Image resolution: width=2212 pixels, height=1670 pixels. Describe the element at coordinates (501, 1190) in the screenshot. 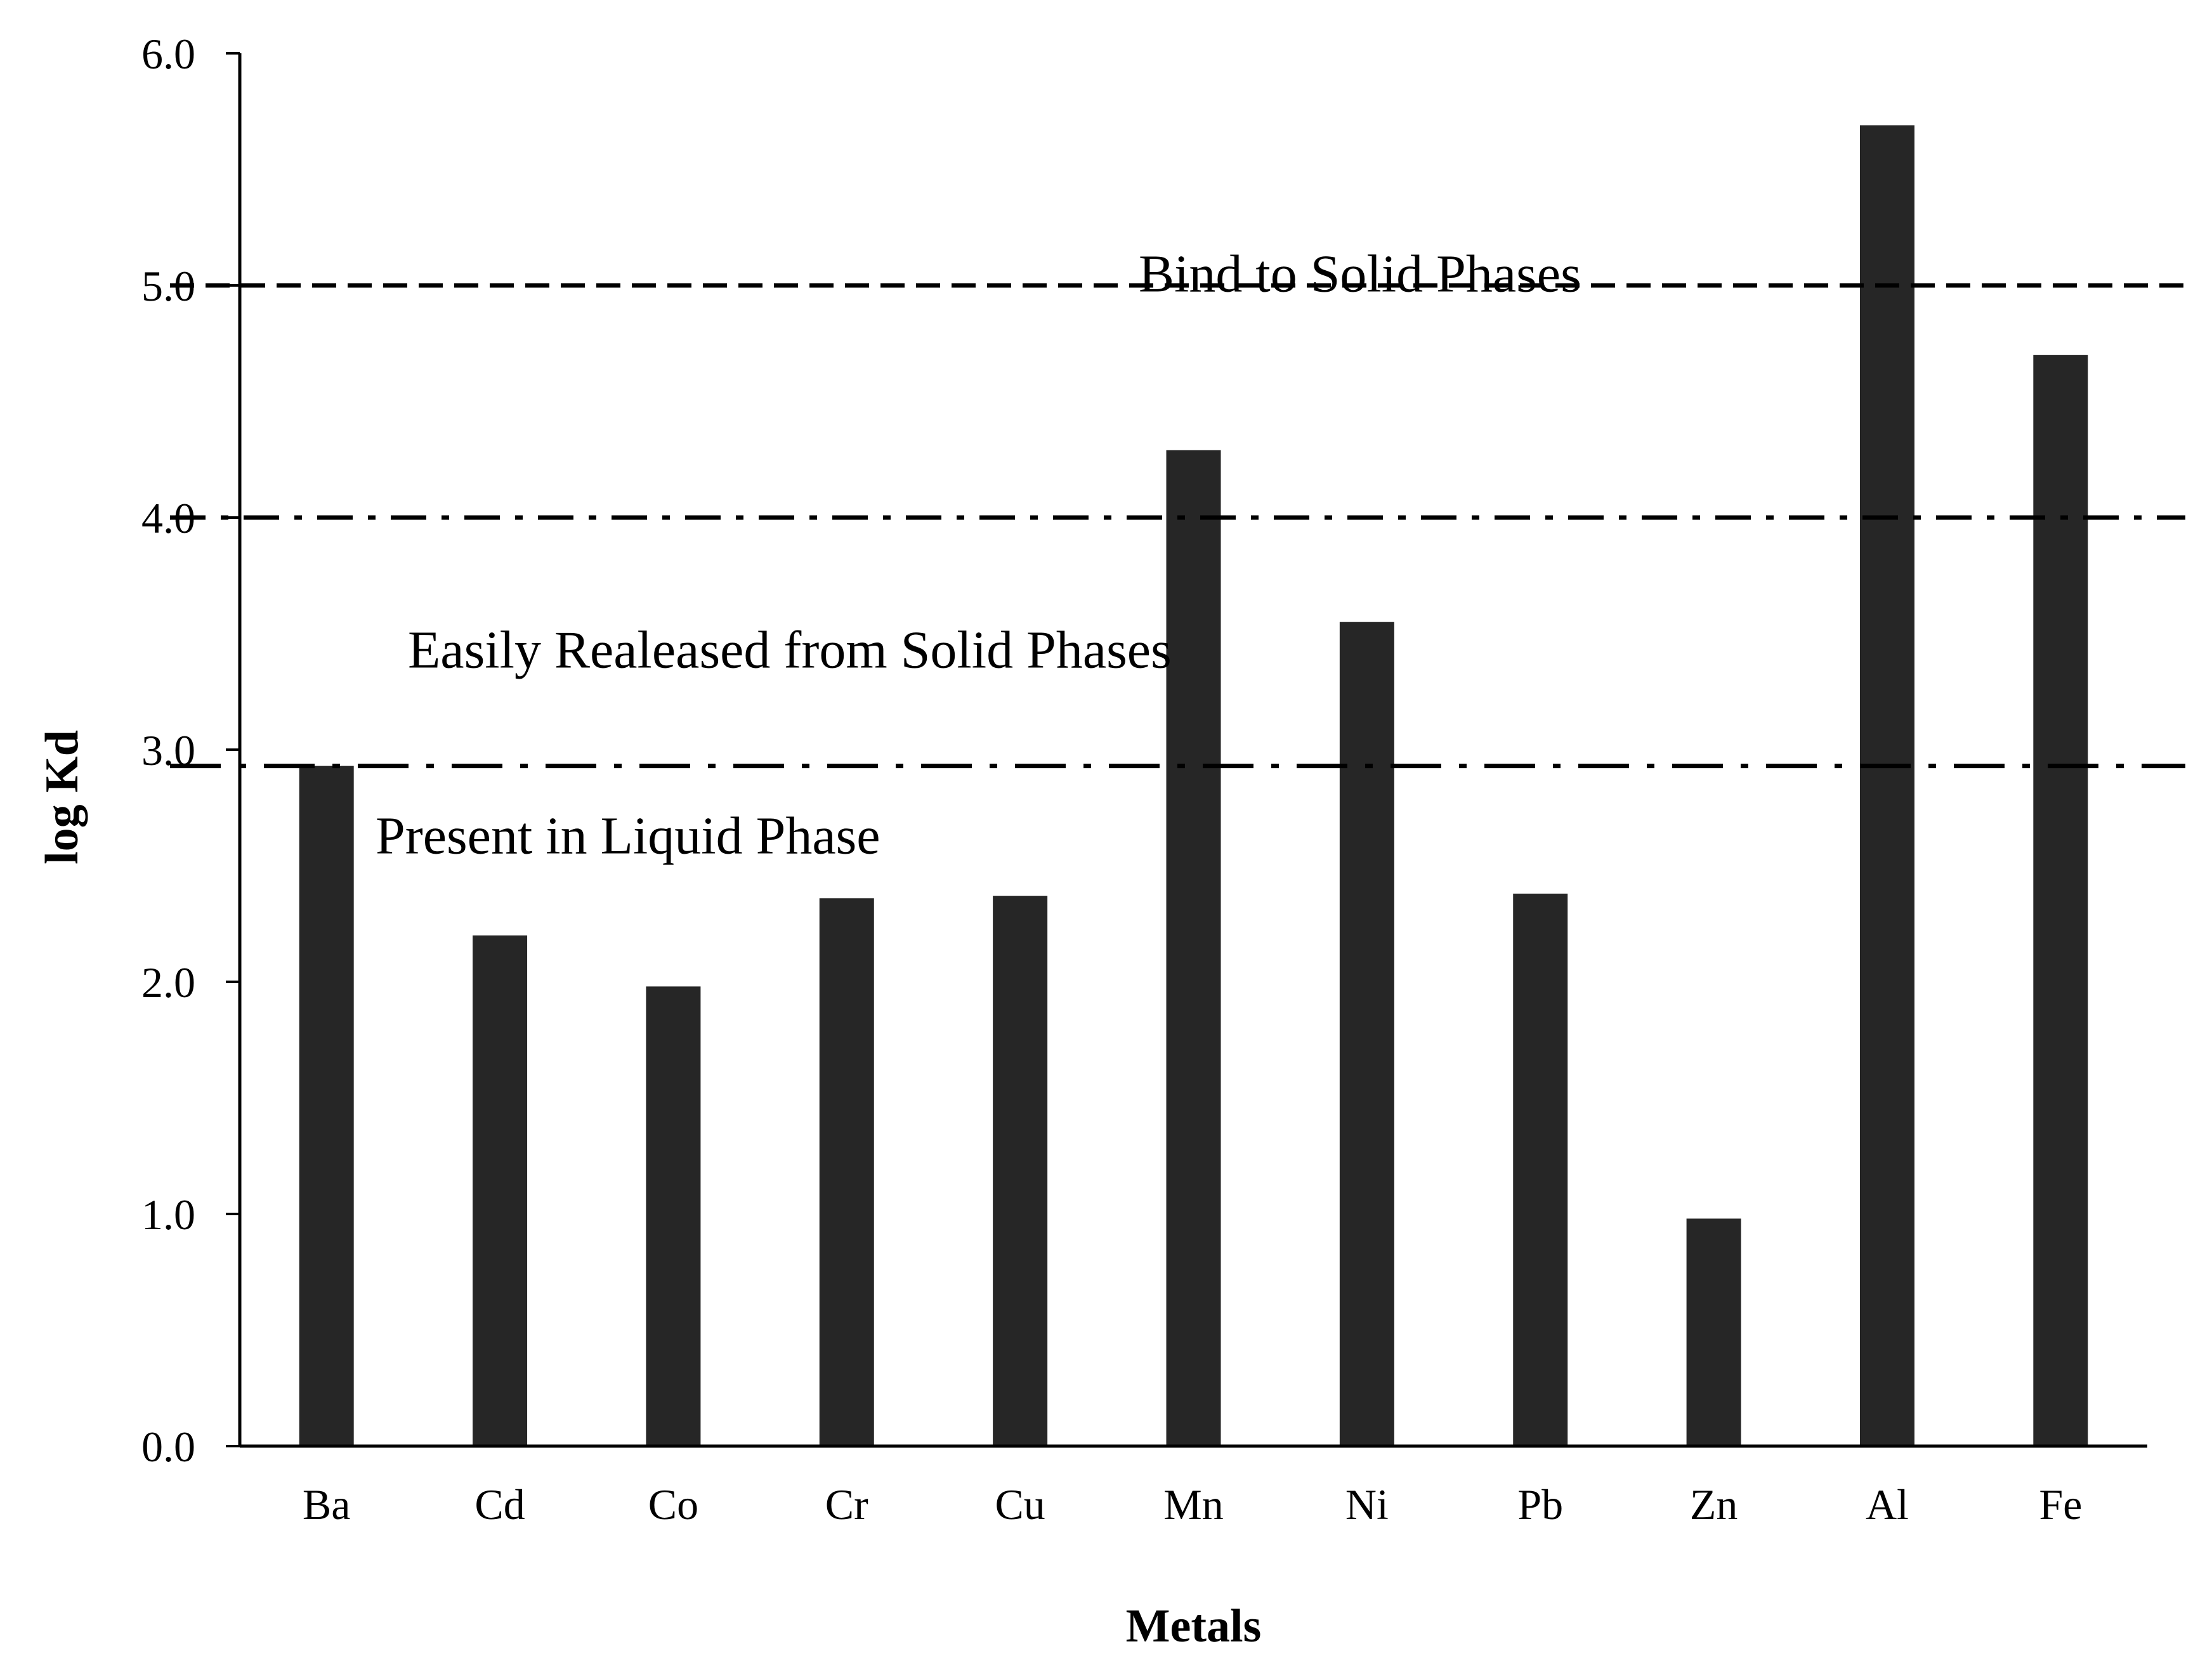

I see `bar-cd` at that location.